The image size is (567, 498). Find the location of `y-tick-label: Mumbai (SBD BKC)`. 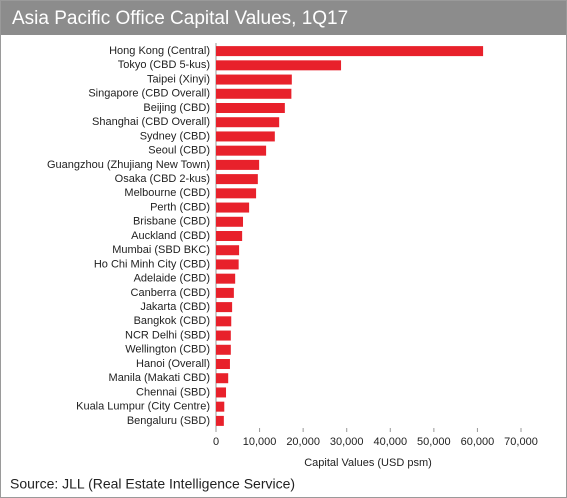

y-tick-label: Mumbai (SBD BKC) is located at coordinates (161, 250).